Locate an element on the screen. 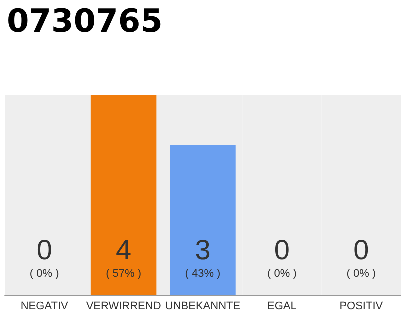 The width and height of the screenshot is (410, 320). x-tick-label: EGAL is located at coordinates (282, 306).